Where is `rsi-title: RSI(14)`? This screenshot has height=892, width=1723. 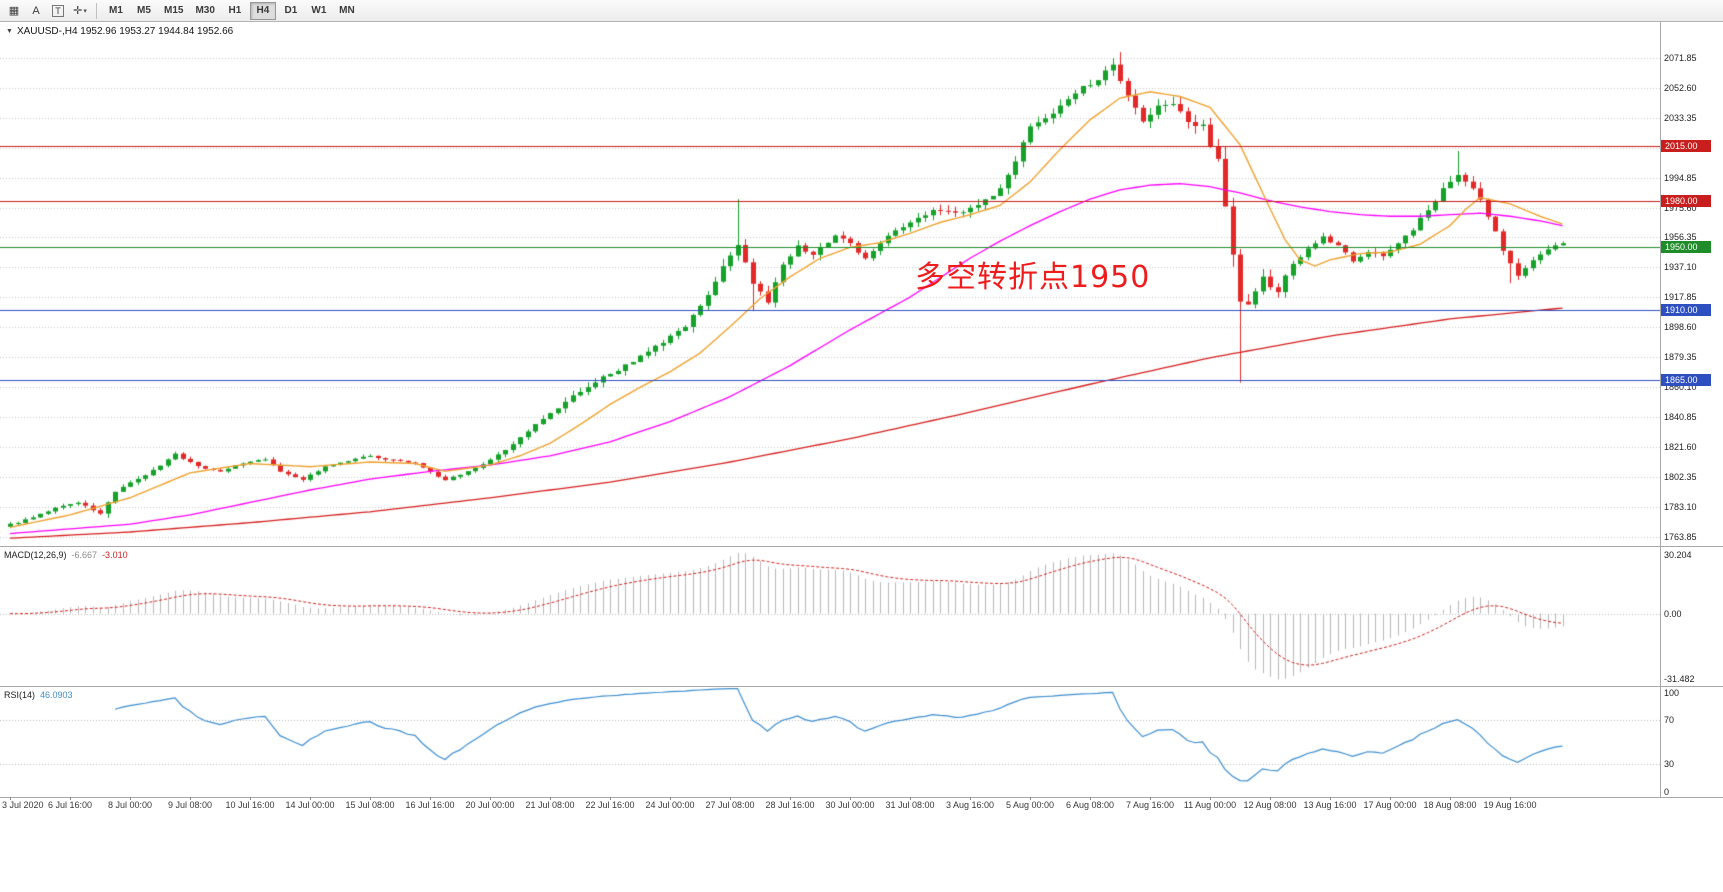
rsi-title: RSI(14) is located at coordinates (20, 695).